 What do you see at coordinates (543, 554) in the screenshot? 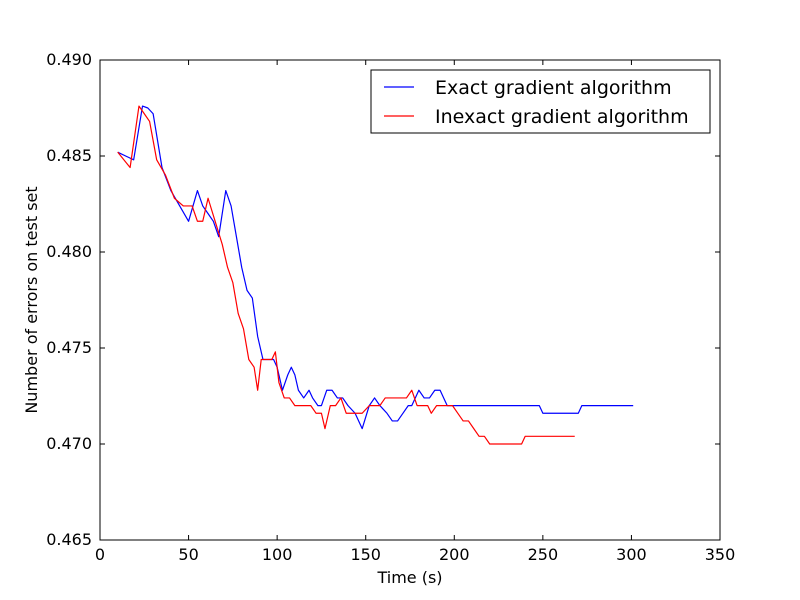
I see `x-tick-label: 250` at bounding box center [543, 554].